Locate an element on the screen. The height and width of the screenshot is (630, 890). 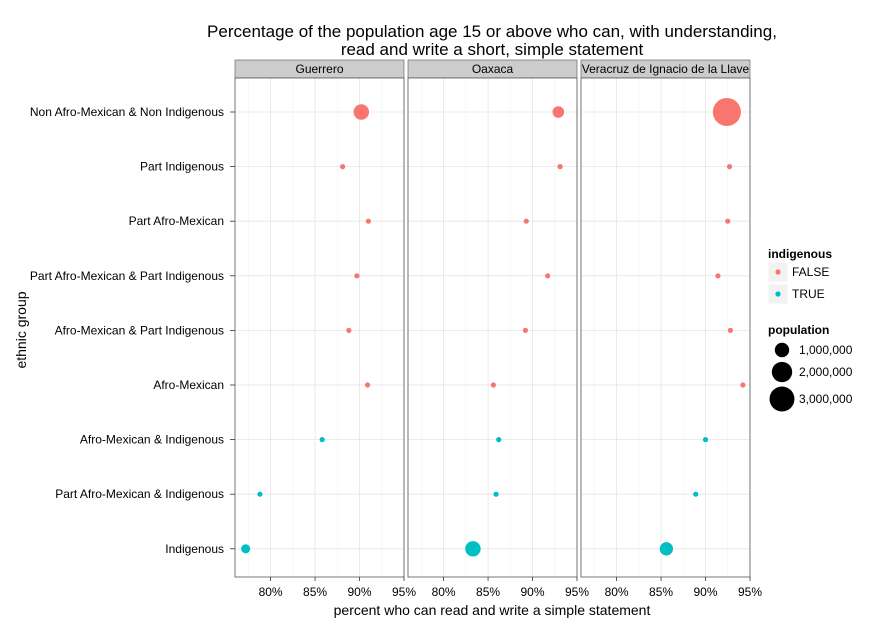
legend-label: TRUE is located at coordinates (808, 294).